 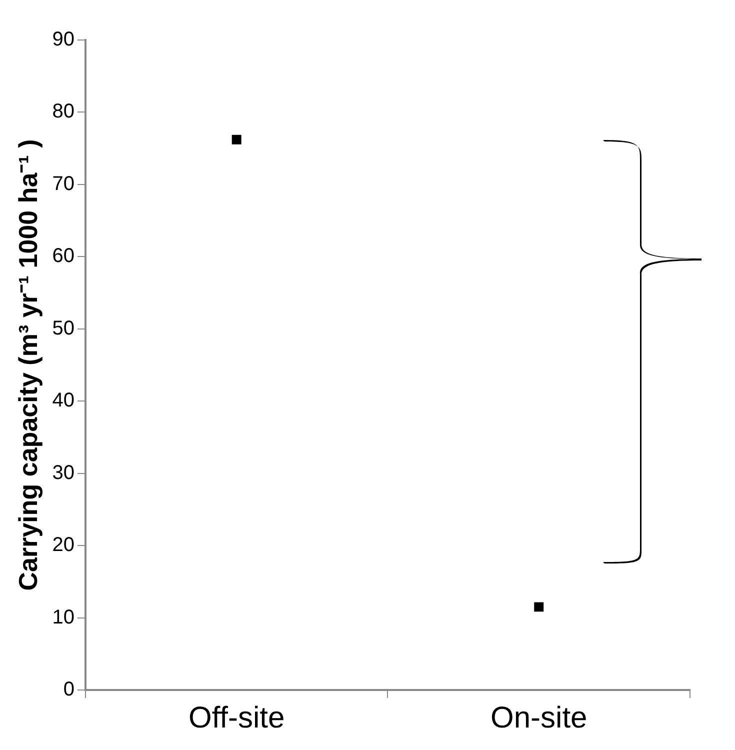 I want to click on x-tick-label: On-site, so click(x=539, y=717).